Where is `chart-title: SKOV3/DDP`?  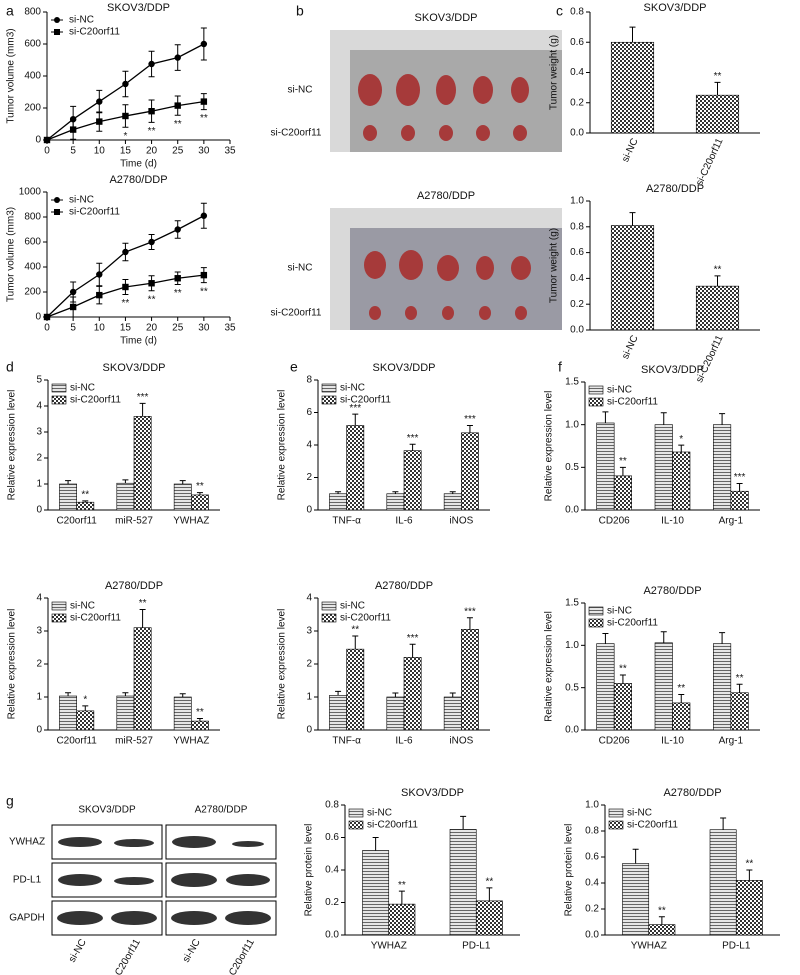
chart-title: SKOV3/DDP is located at coordinates (675, 8).